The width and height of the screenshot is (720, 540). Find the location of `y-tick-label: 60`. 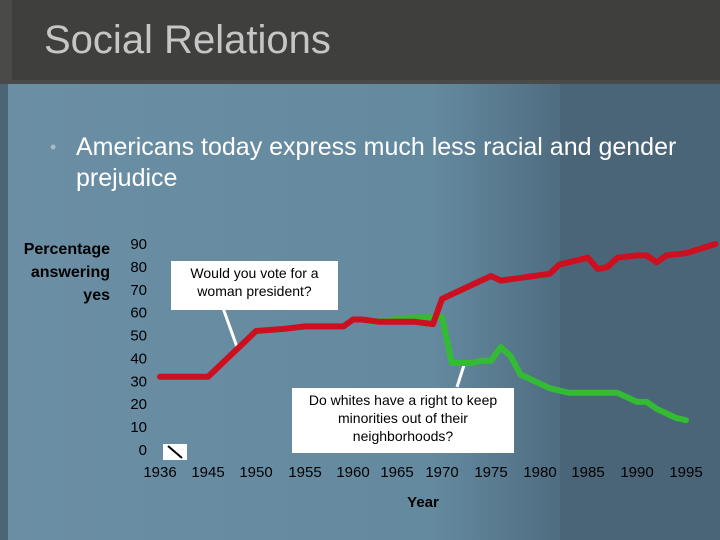

y-tick-label: 60 is located at coordinates (138, 313).